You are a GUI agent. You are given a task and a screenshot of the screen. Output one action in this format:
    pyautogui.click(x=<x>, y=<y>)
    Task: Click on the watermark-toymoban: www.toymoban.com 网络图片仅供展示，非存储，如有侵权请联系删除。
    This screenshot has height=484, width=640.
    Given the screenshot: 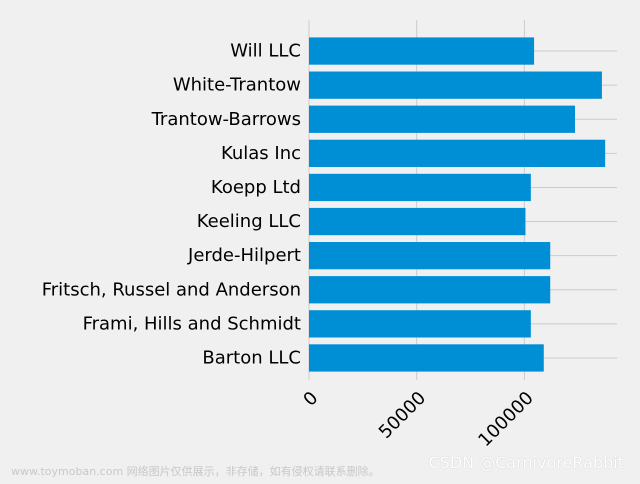 What is the action you would take?
    pyautogui.click(x=195, y=471)
    